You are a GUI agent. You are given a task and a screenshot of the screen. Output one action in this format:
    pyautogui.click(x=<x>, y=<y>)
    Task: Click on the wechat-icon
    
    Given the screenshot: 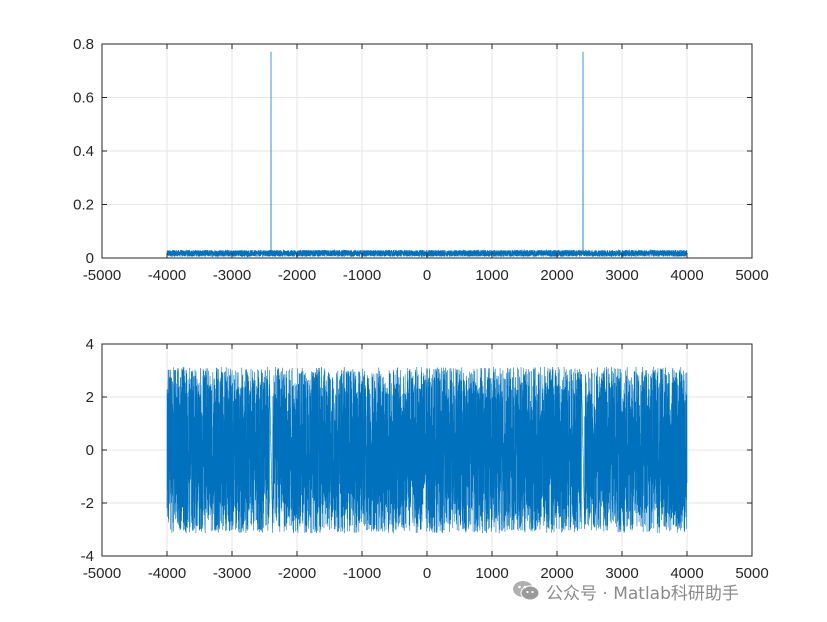 What is the action you would take?
    pyautogui.click(x=526, y=591)
    